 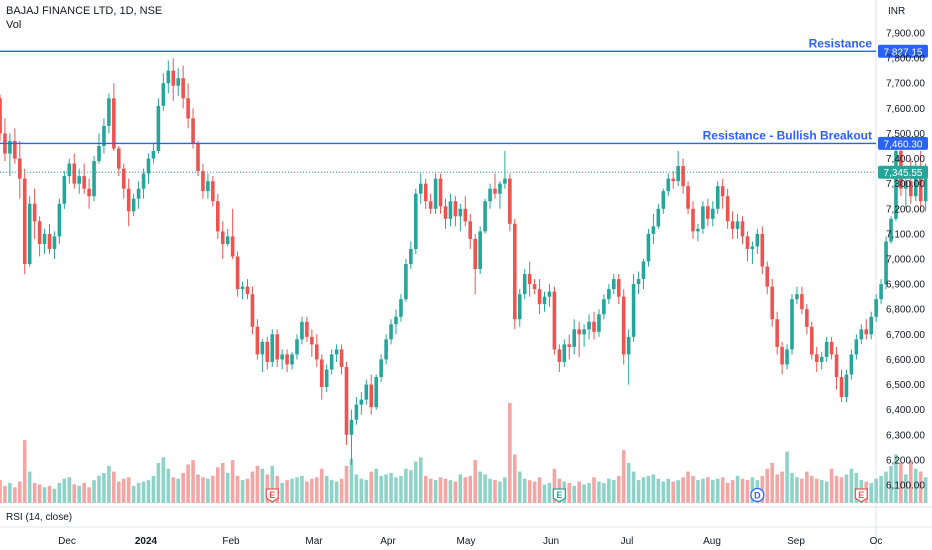 I want to click on time-tick-label: Feb, so click(x=231, y=541).